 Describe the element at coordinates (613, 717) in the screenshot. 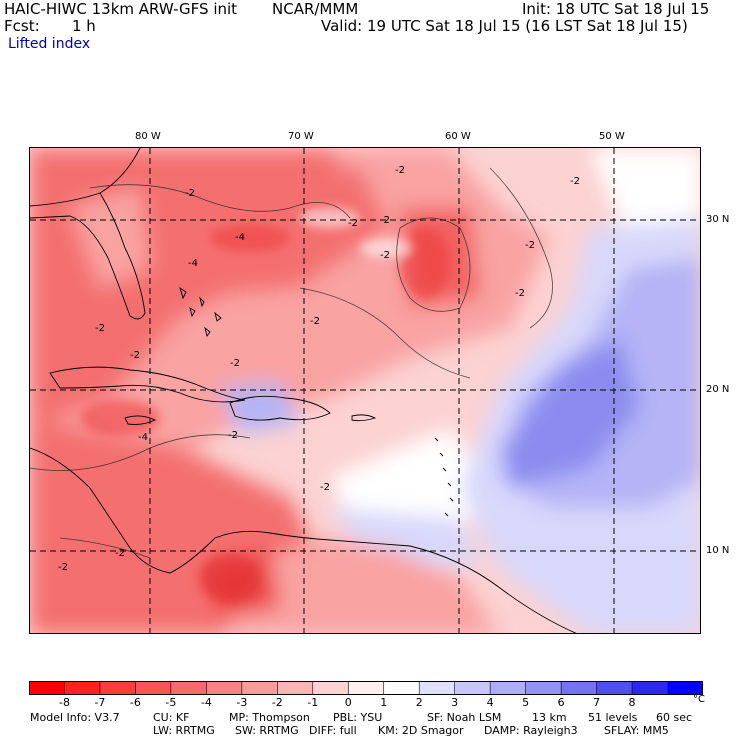

I see `model-info-levels: 51 levels` at that location.